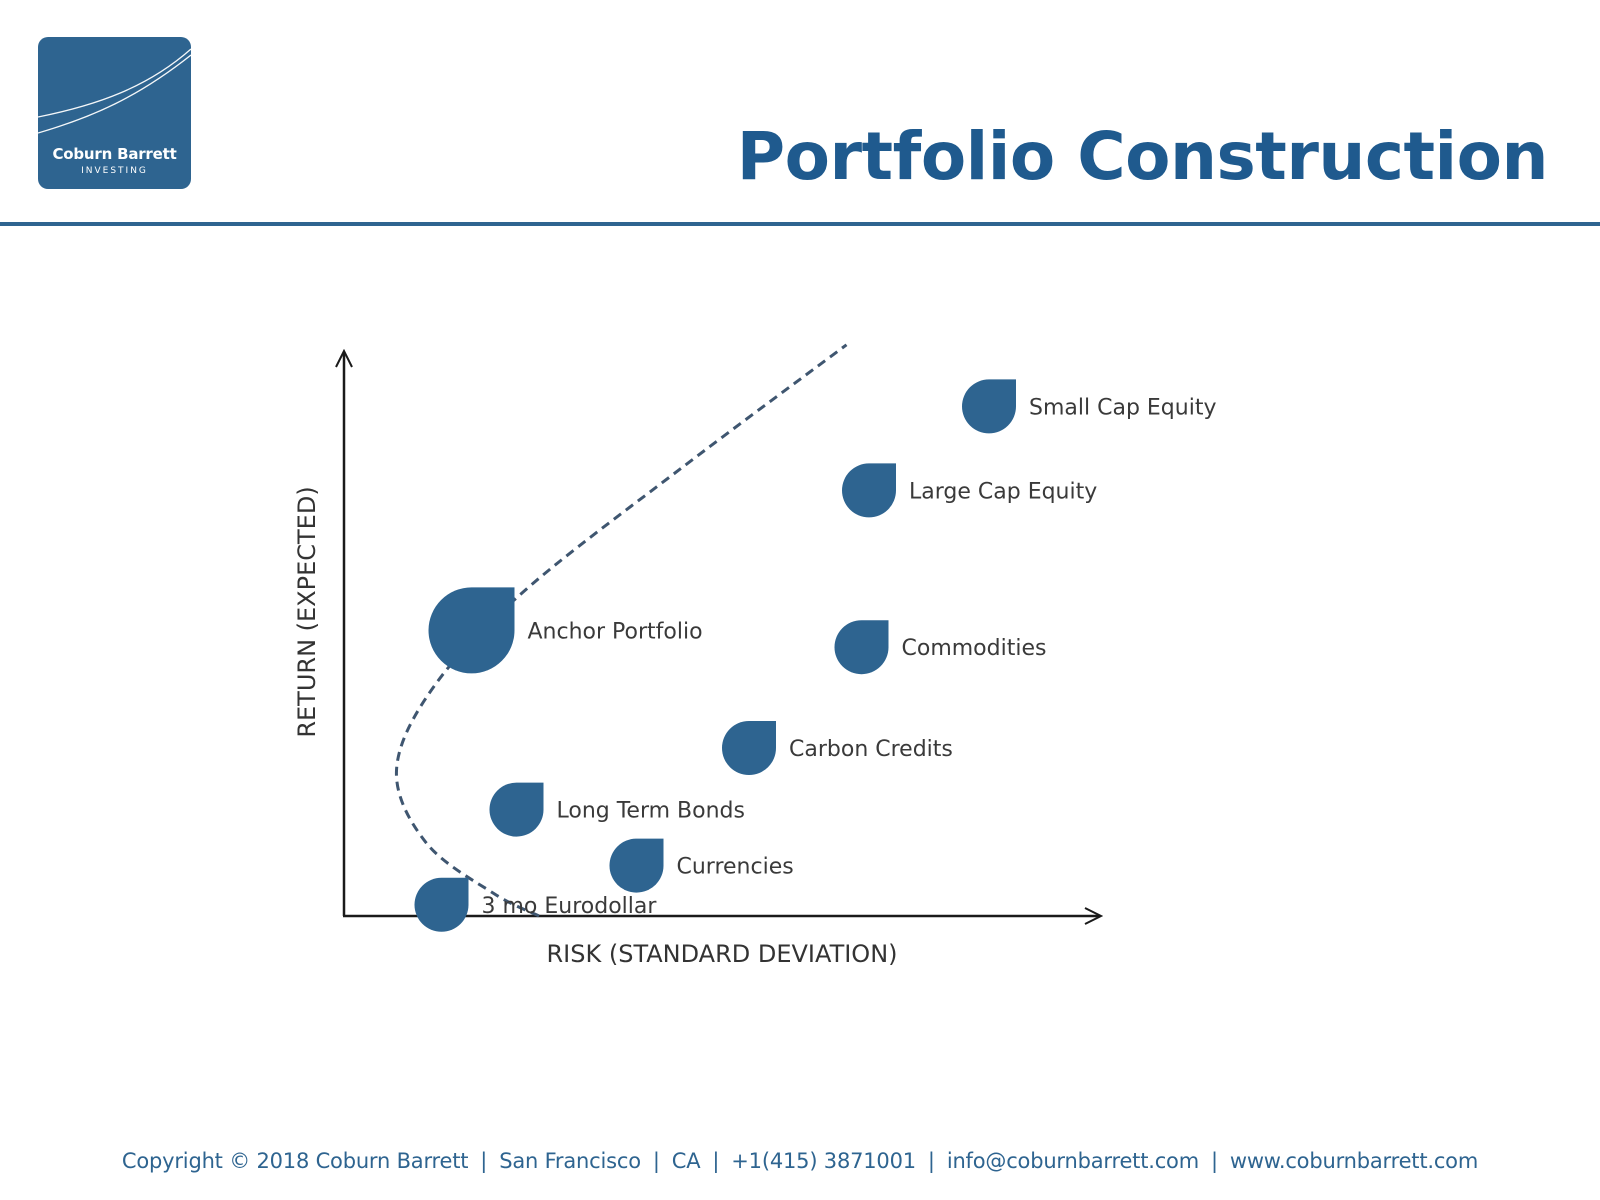 The width and height of the screenshot is (1600, 1200). I want to click on data-point: Carbon Credits, so click(837, 748).